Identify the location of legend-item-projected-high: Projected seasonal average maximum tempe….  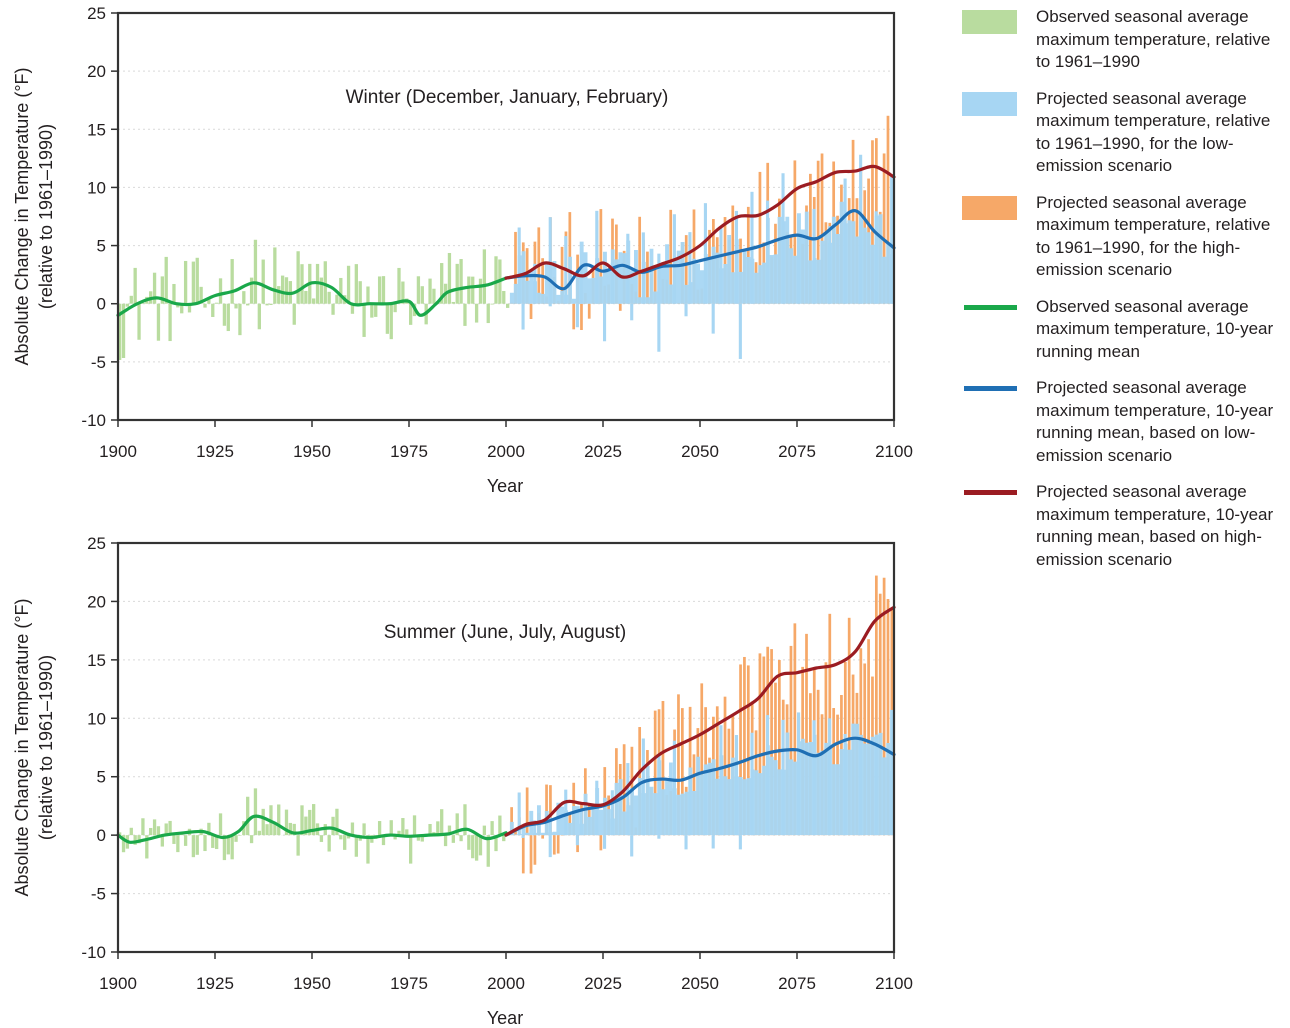
(1122, 237).